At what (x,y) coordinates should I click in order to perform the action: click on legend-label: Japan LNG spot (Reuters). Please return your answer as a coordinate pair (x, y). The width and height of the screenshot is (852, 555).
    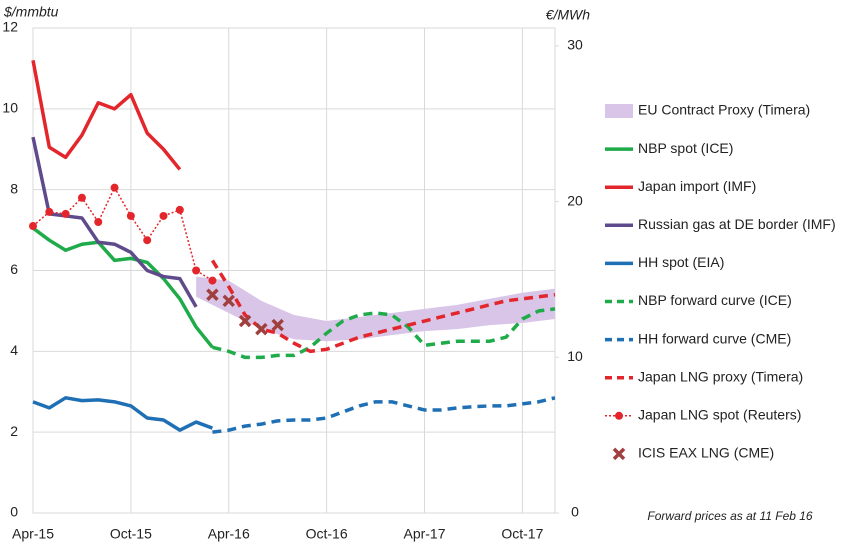
    Looking at the image, I should click on (719, 415).